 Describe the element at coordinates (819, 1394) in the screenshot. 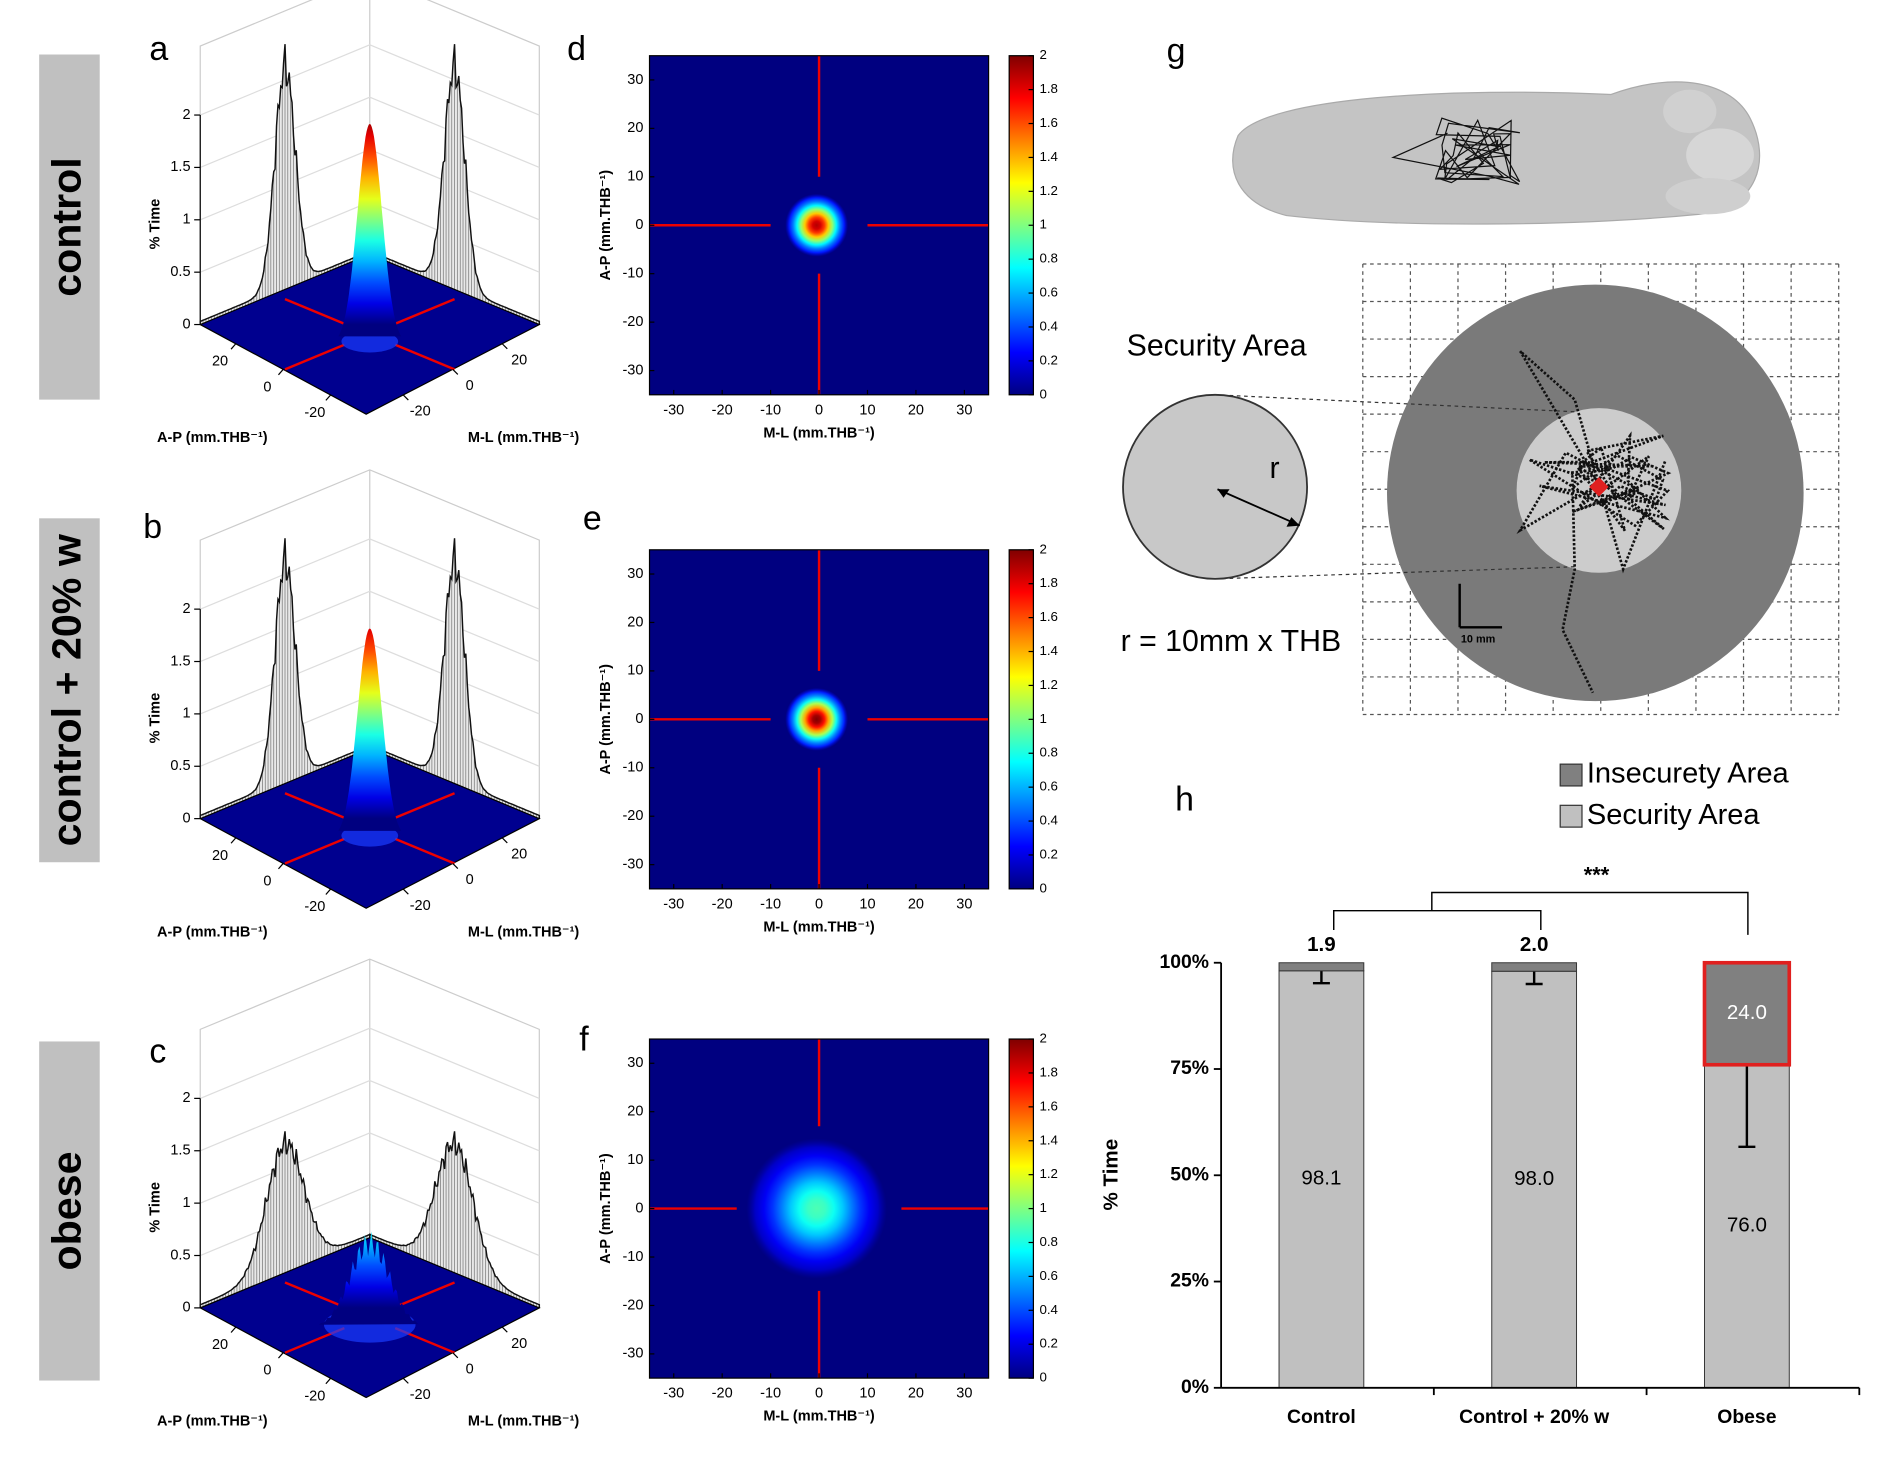

I see `x-tick-label: 0` at that location.